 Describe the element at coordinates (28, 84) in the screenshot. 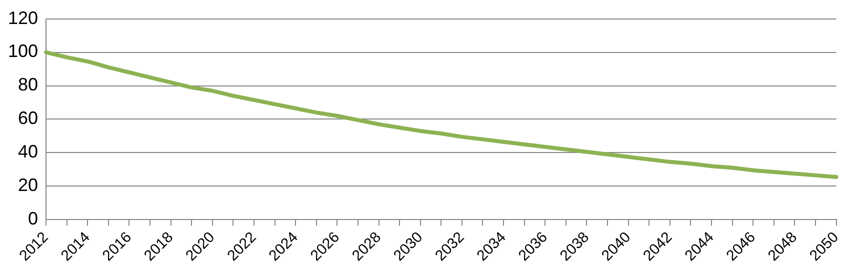

I see `y-tick-label: 80` at that location.